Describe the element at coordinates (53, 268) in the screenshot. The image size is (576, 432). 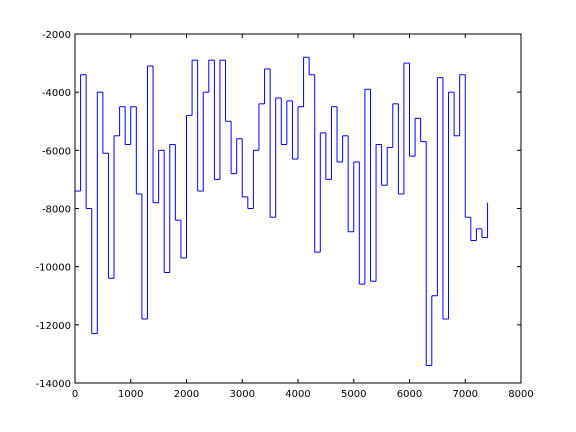
I see `y-tick-label: -10000` at that location.